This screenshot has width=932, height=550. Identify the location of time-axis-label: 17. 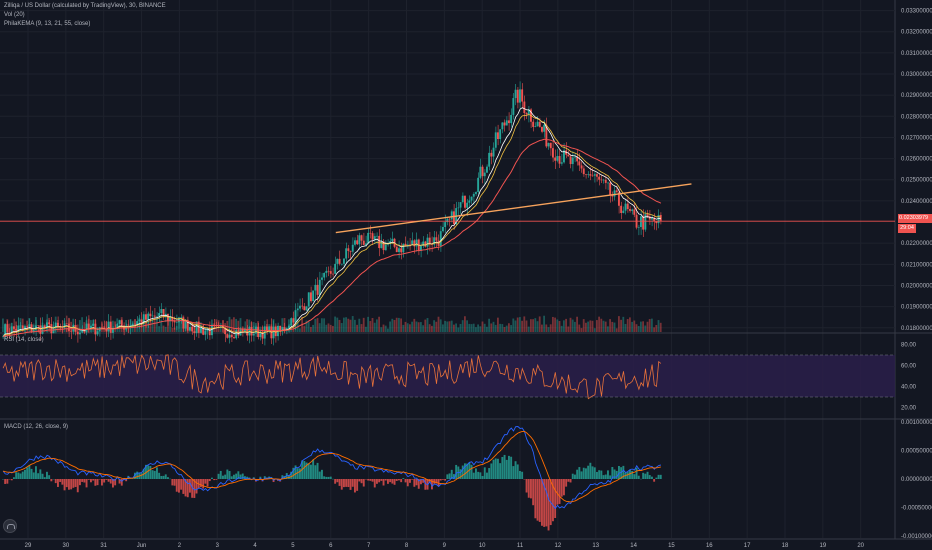
(747, 546).